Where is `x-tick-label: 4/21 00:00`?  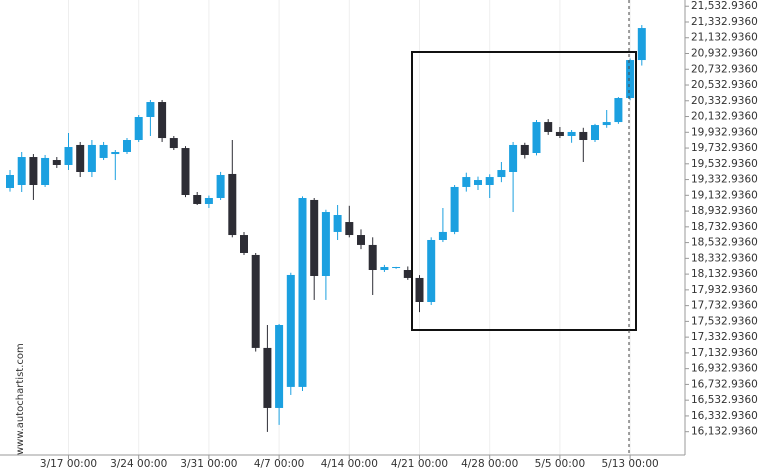 x-tick-label: 4/21 00:00 is located at coordinates (419, 464).